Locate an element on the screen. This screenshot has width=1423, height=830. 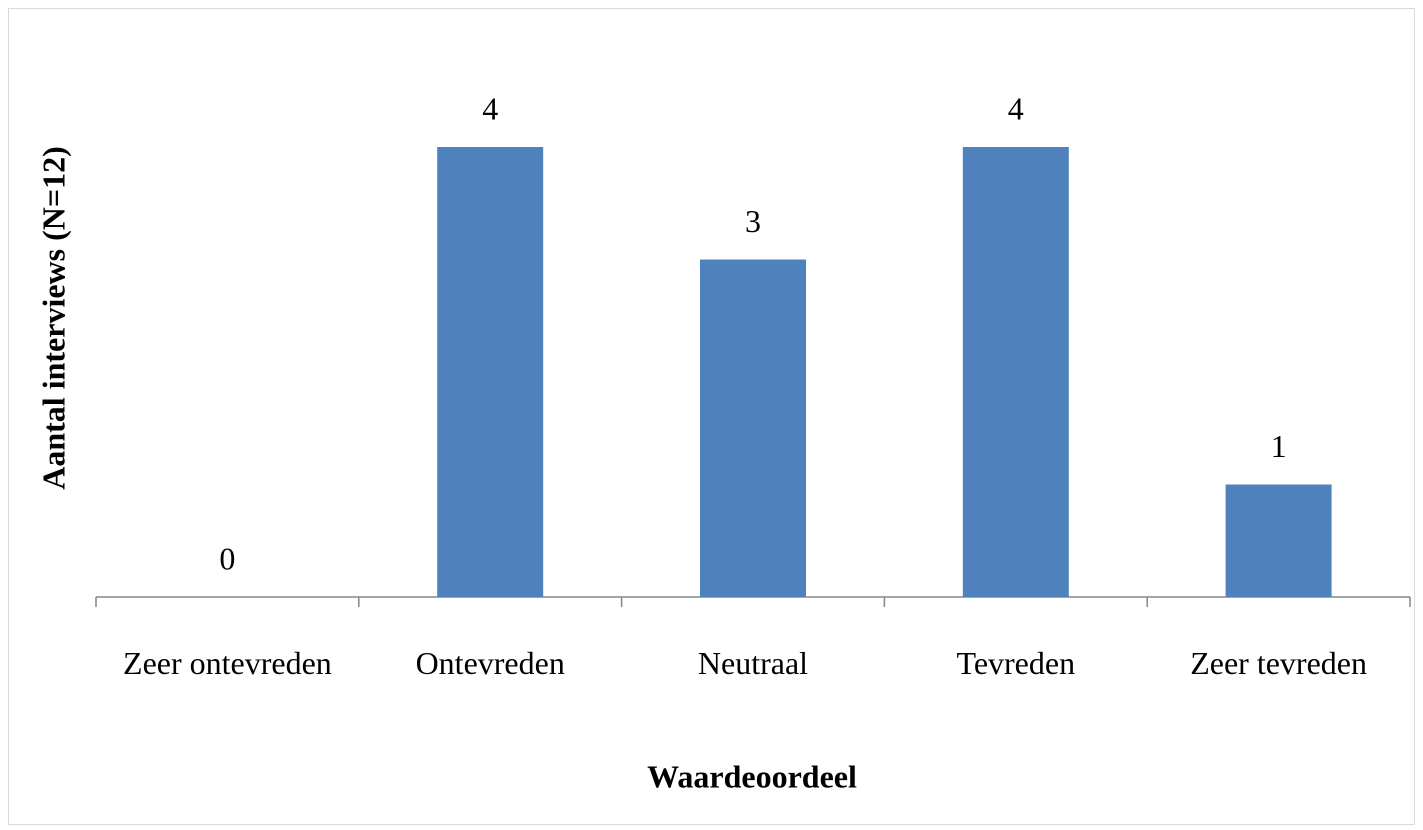
x-tick-label: Zeer tevreden is located at coordinates (1278, 663).